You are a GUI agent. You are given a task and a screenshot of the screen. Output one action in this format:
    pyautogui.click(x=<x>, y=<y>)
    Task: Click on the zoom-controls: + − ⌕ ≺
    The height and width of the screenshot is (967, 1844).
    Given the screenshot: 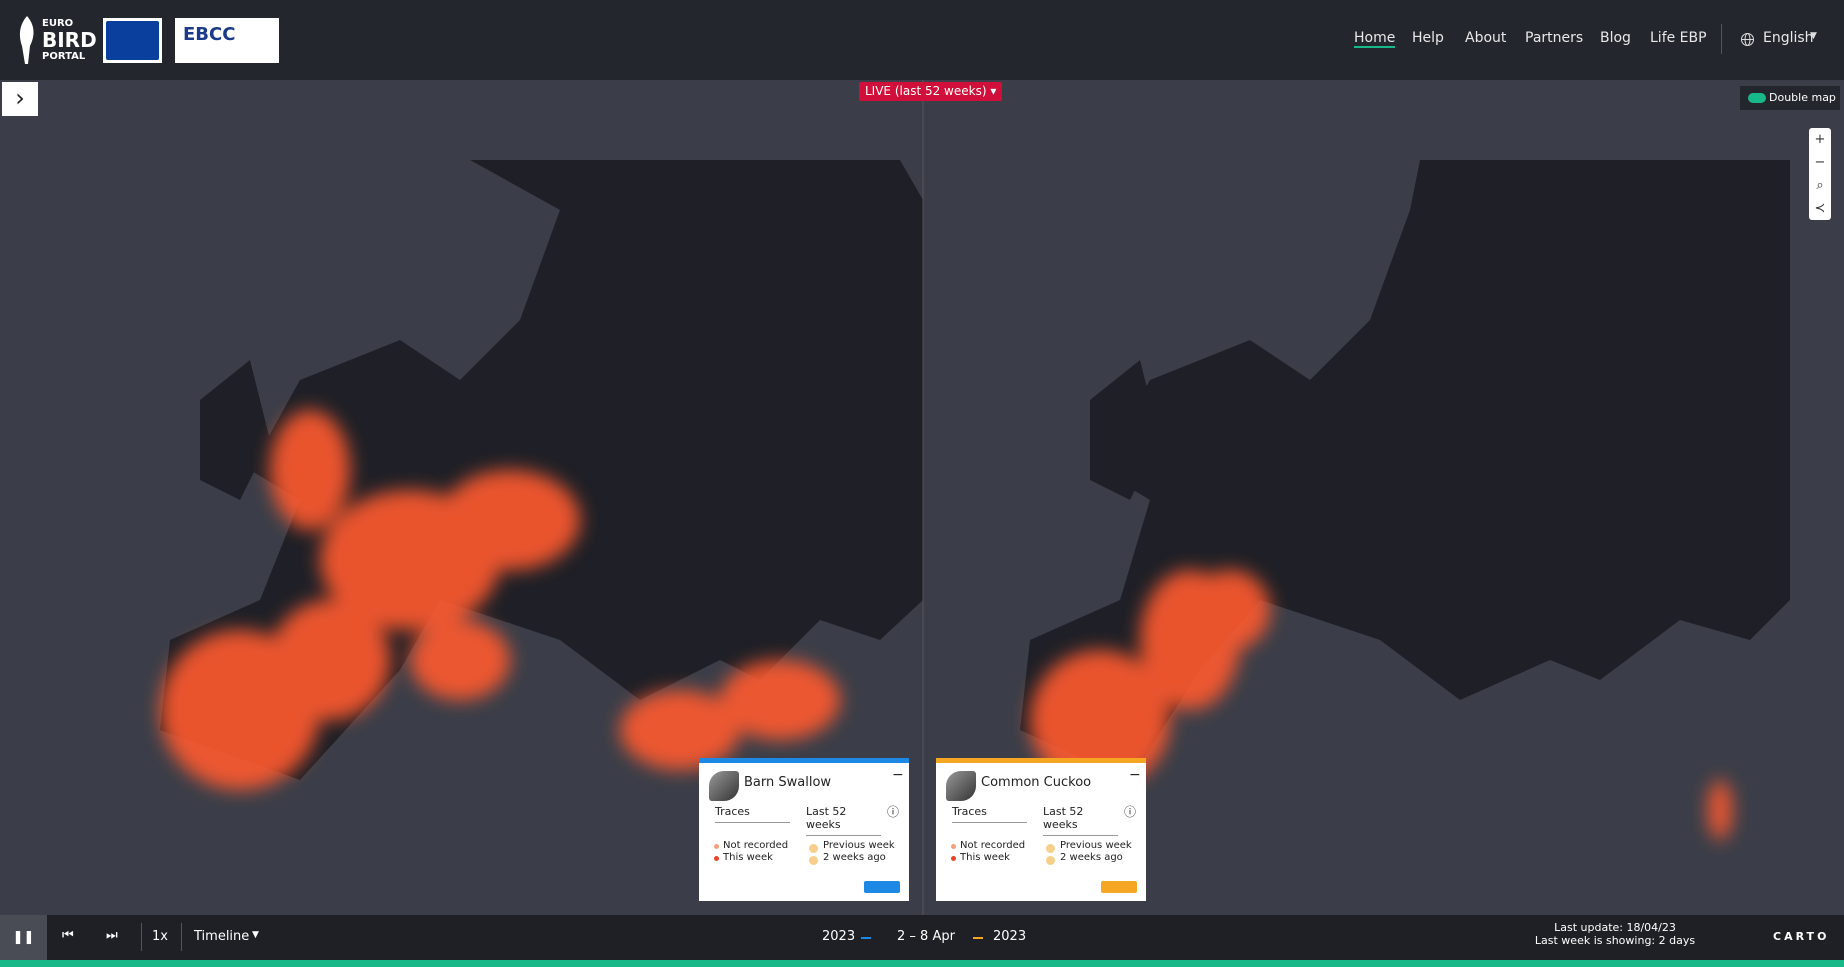 What is the action you would take?
    pyautogui.click(x=1820, y=174)
    